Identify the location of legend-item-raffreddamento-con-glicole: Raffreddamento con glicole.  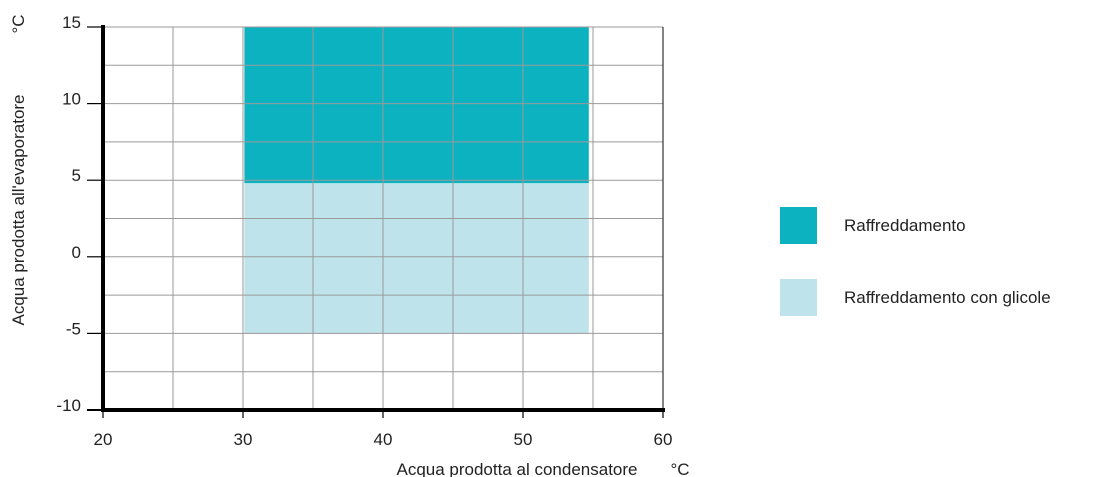
(915, 297).